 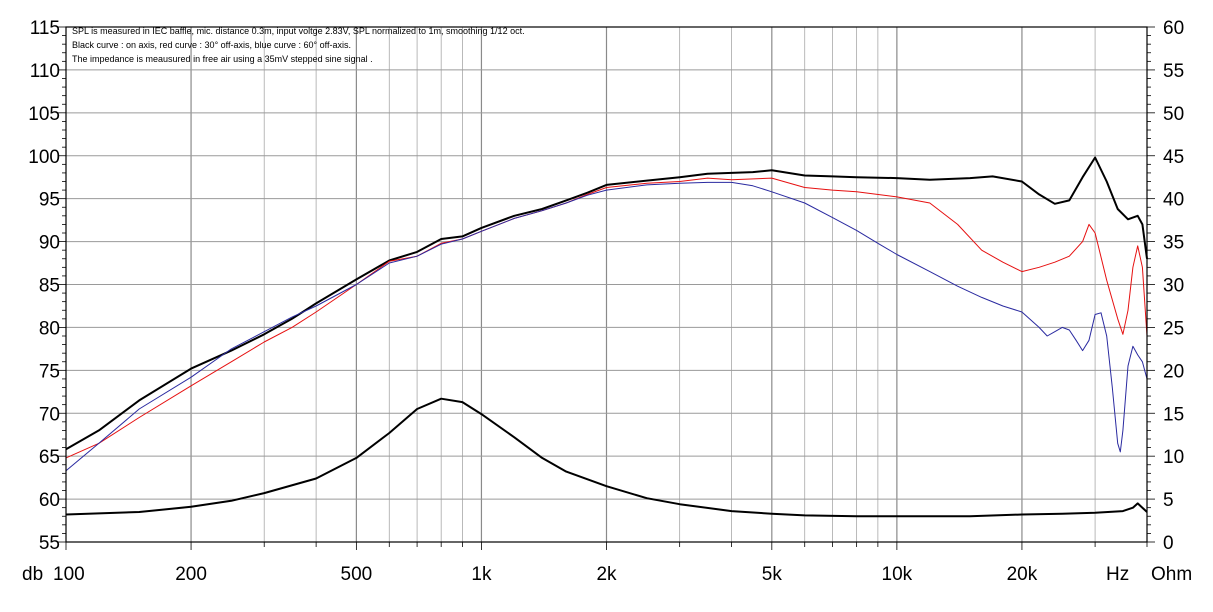 I want to click on right-tick-label: 0, so click(x=1168, y=543).